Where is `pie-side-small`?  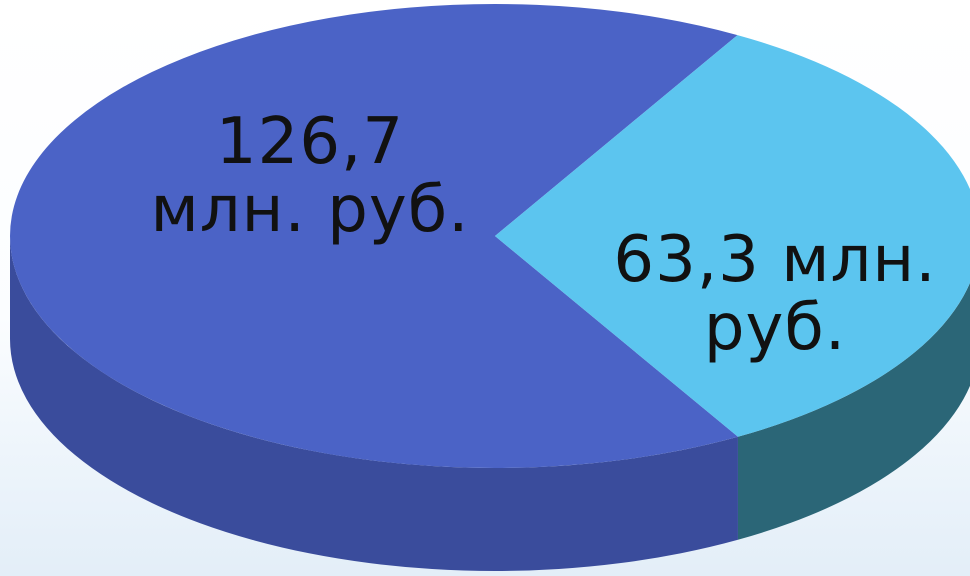
pie-side-small is located at coordinates (853, 411).